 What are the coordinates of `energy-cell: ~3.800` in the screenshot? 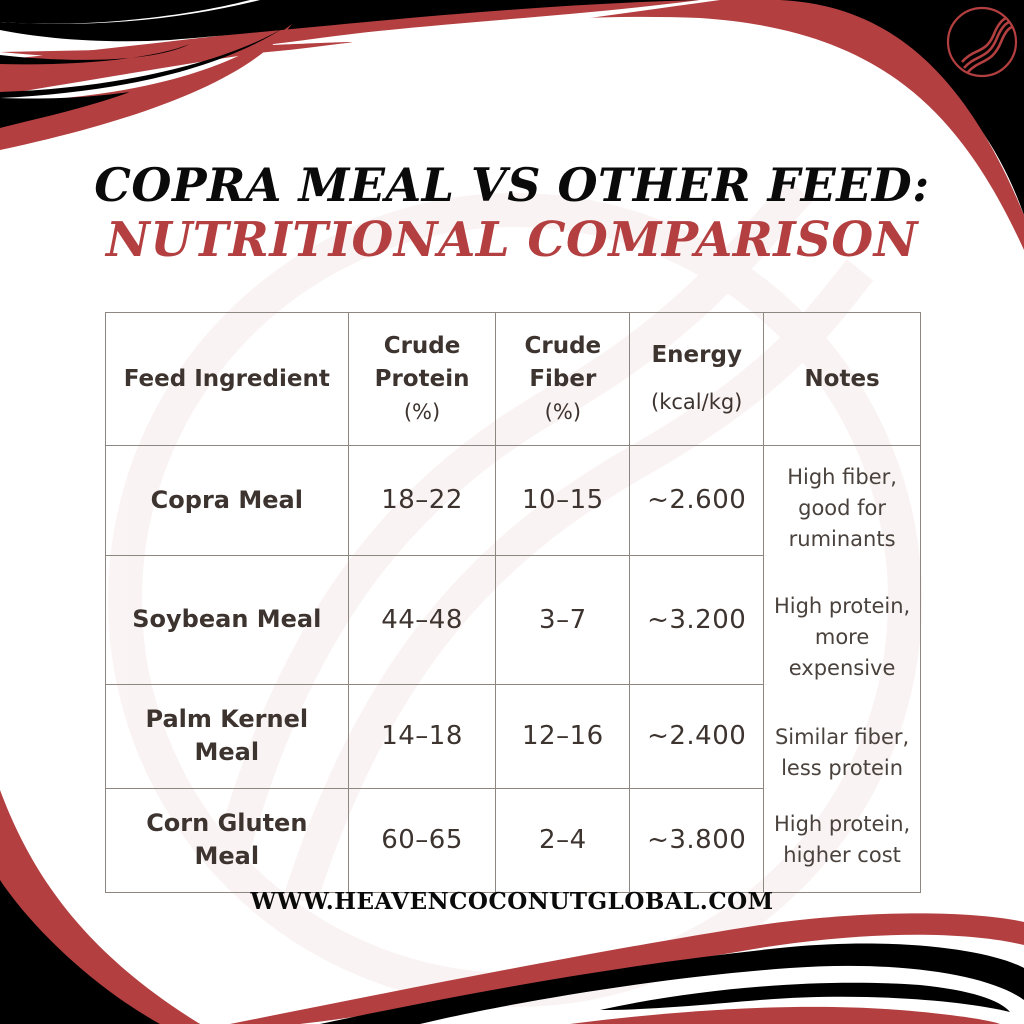 It's located at (697, 840).